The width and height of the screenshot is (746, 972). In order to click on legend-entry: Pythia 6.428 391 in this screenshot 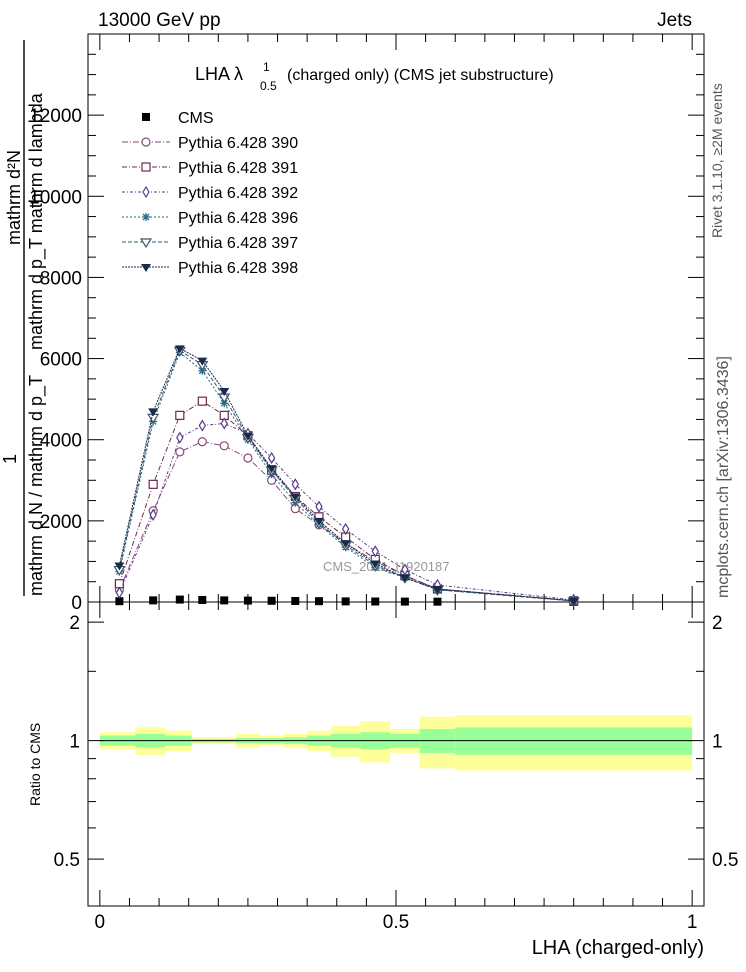, I will do `click(210, 168)`.